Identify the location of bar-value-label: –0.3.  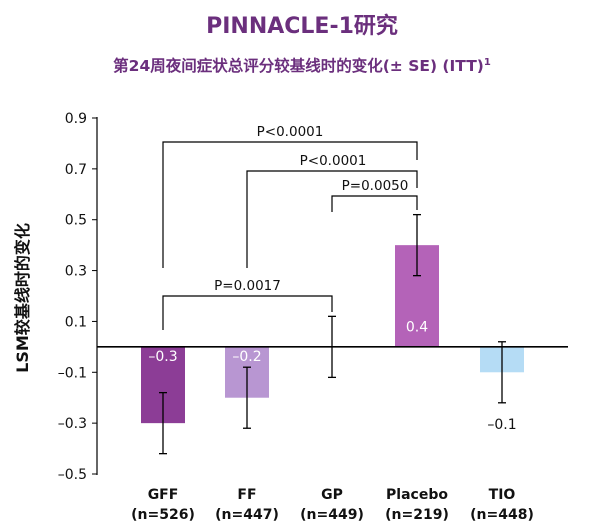
(162, 357).